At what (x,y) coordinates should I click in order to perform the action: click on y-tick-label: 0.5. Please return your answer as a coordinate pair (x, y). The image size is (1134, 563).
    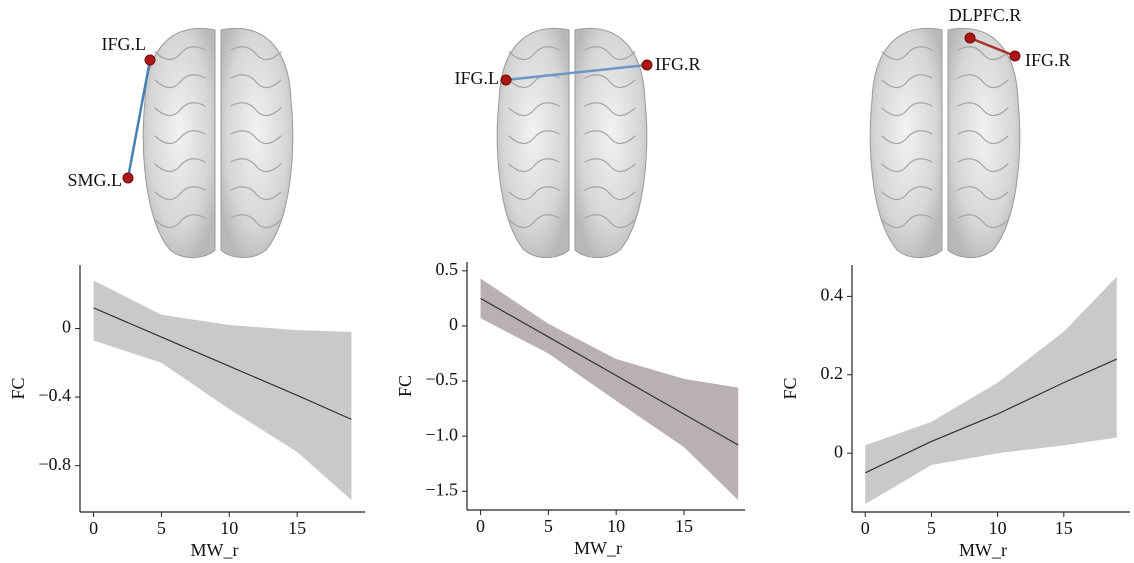
    Looking at the image, I should click on (447, 269).